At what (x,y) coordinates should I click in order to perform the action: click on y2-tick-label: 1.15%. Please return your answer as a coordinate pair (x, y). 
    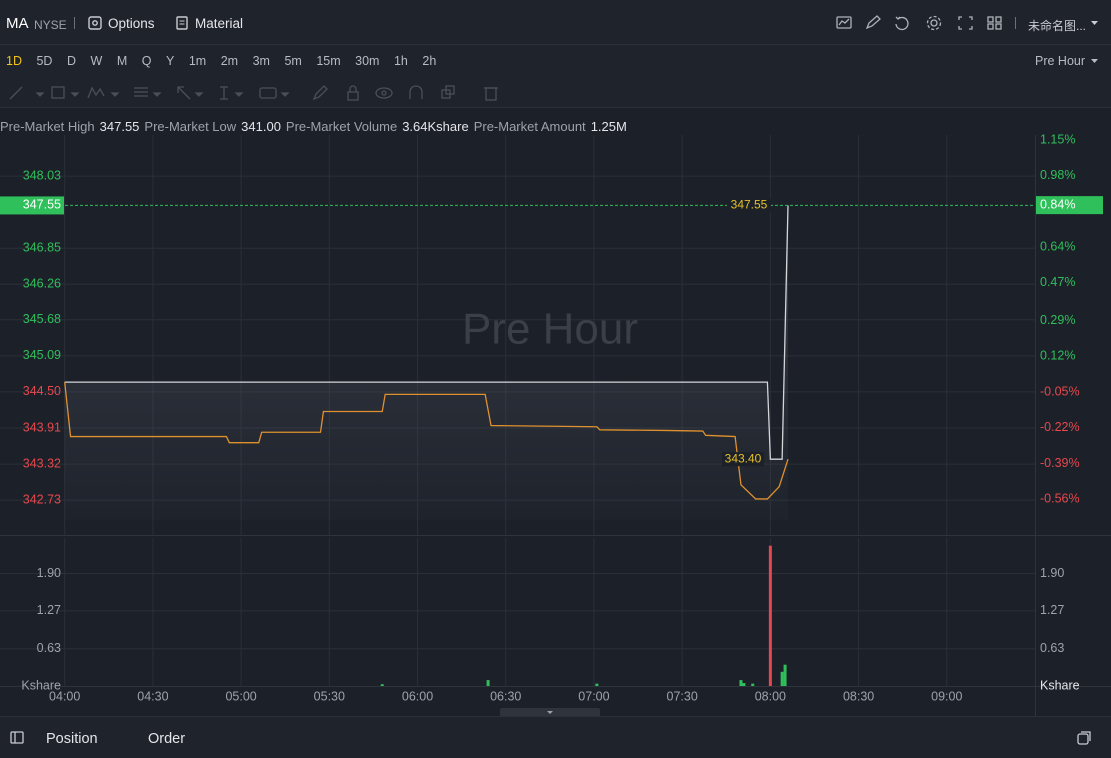
    Looking at the image, I should click on (1057, 139).